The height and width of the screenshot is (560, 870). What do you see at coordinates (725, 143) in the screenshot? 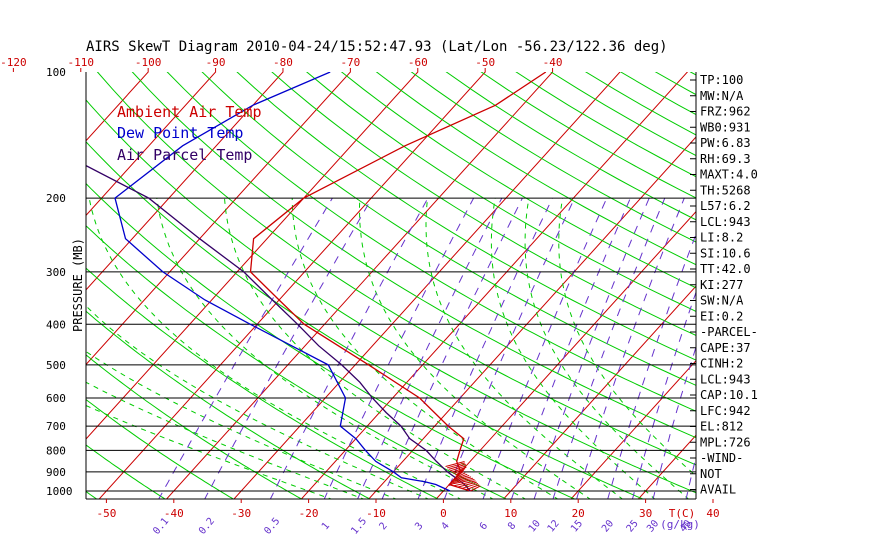
I see `stat-line: PW:6.83` at bounding box center [725, 143].